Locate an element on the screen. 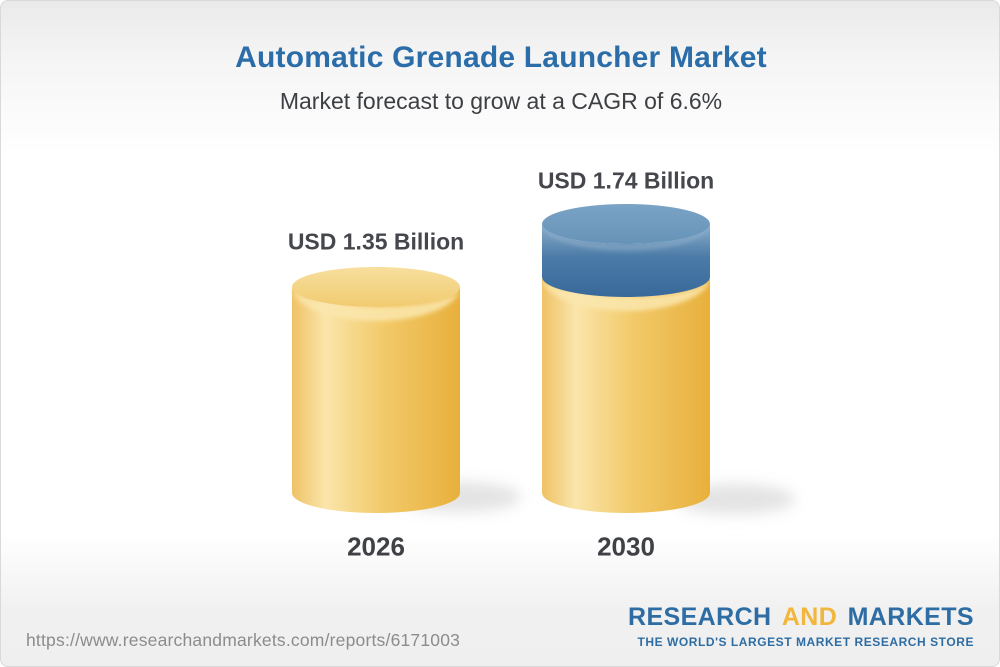  value-label-2026: USD 1.35 Billion is located at coordinates (376, 241).